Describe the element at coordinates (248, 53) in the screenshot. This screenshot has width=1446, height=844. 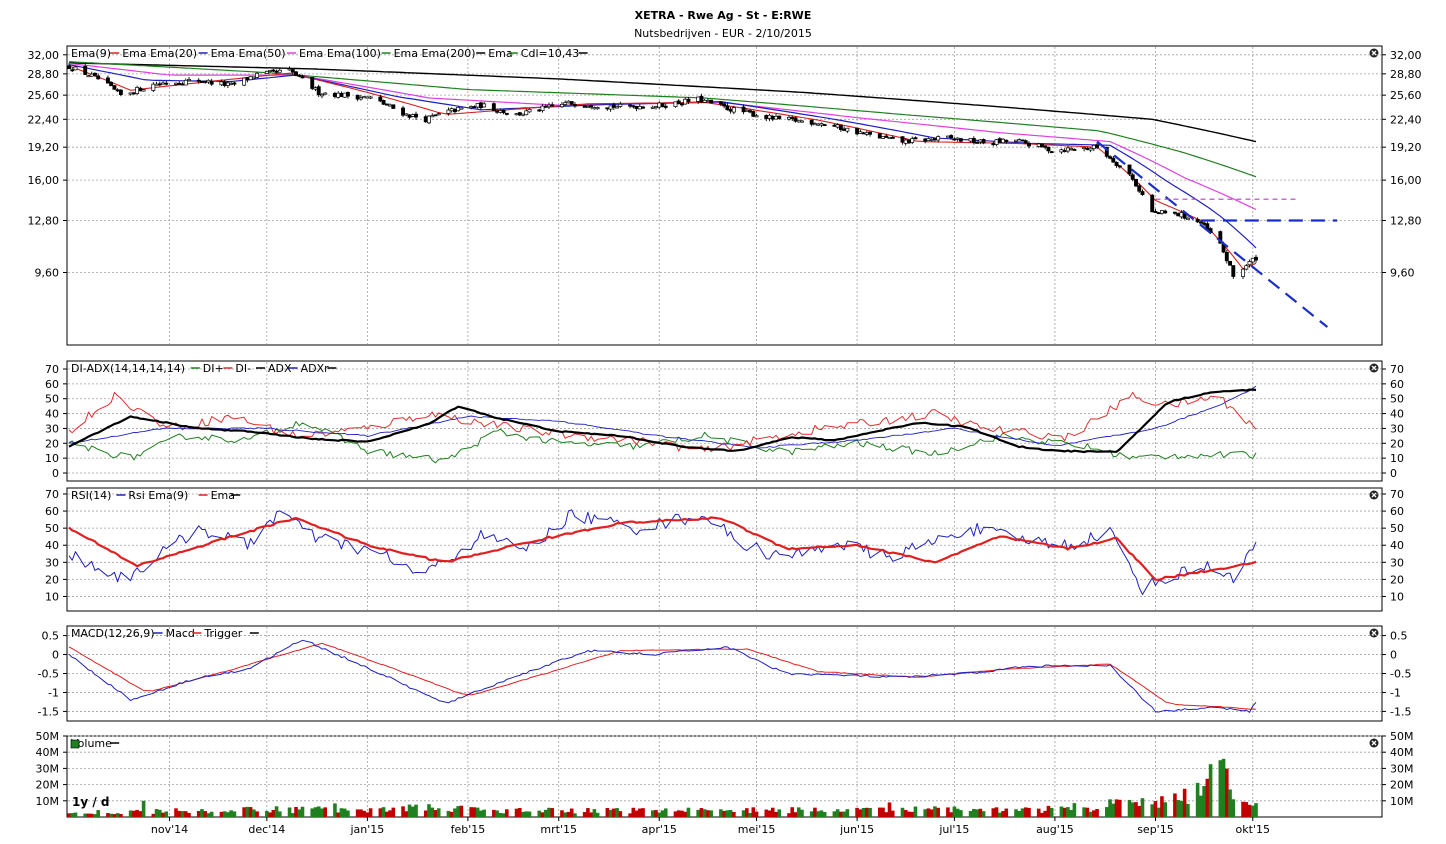
I see `price-legend-2: Ema Ema(50)` at that location.